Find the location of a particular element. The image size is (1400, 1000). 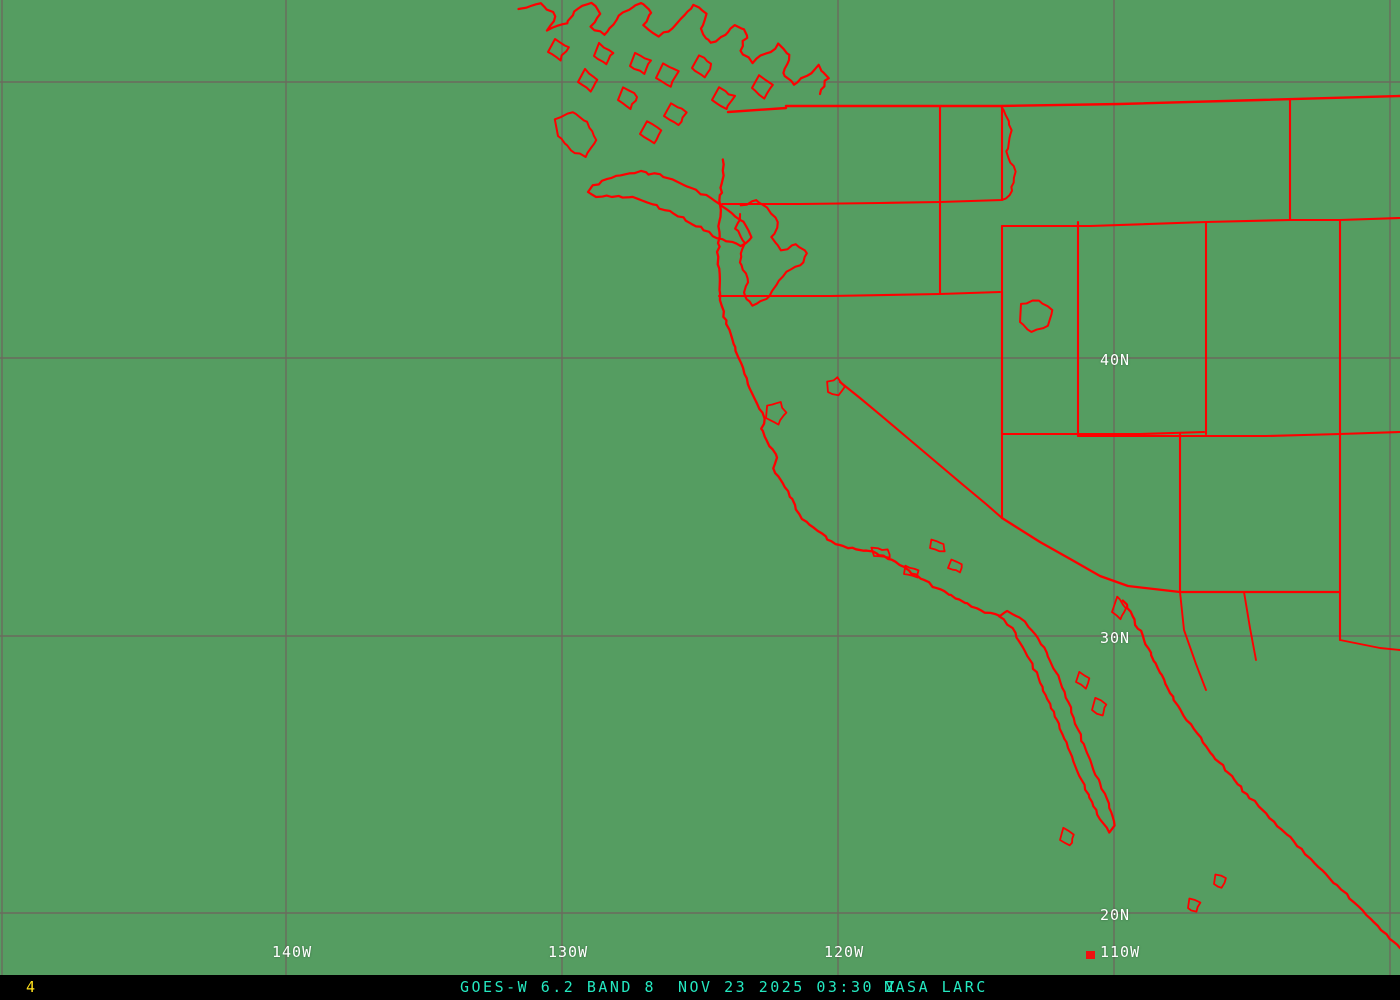

frame-counter: 4 is located at coordinates (32, 987).